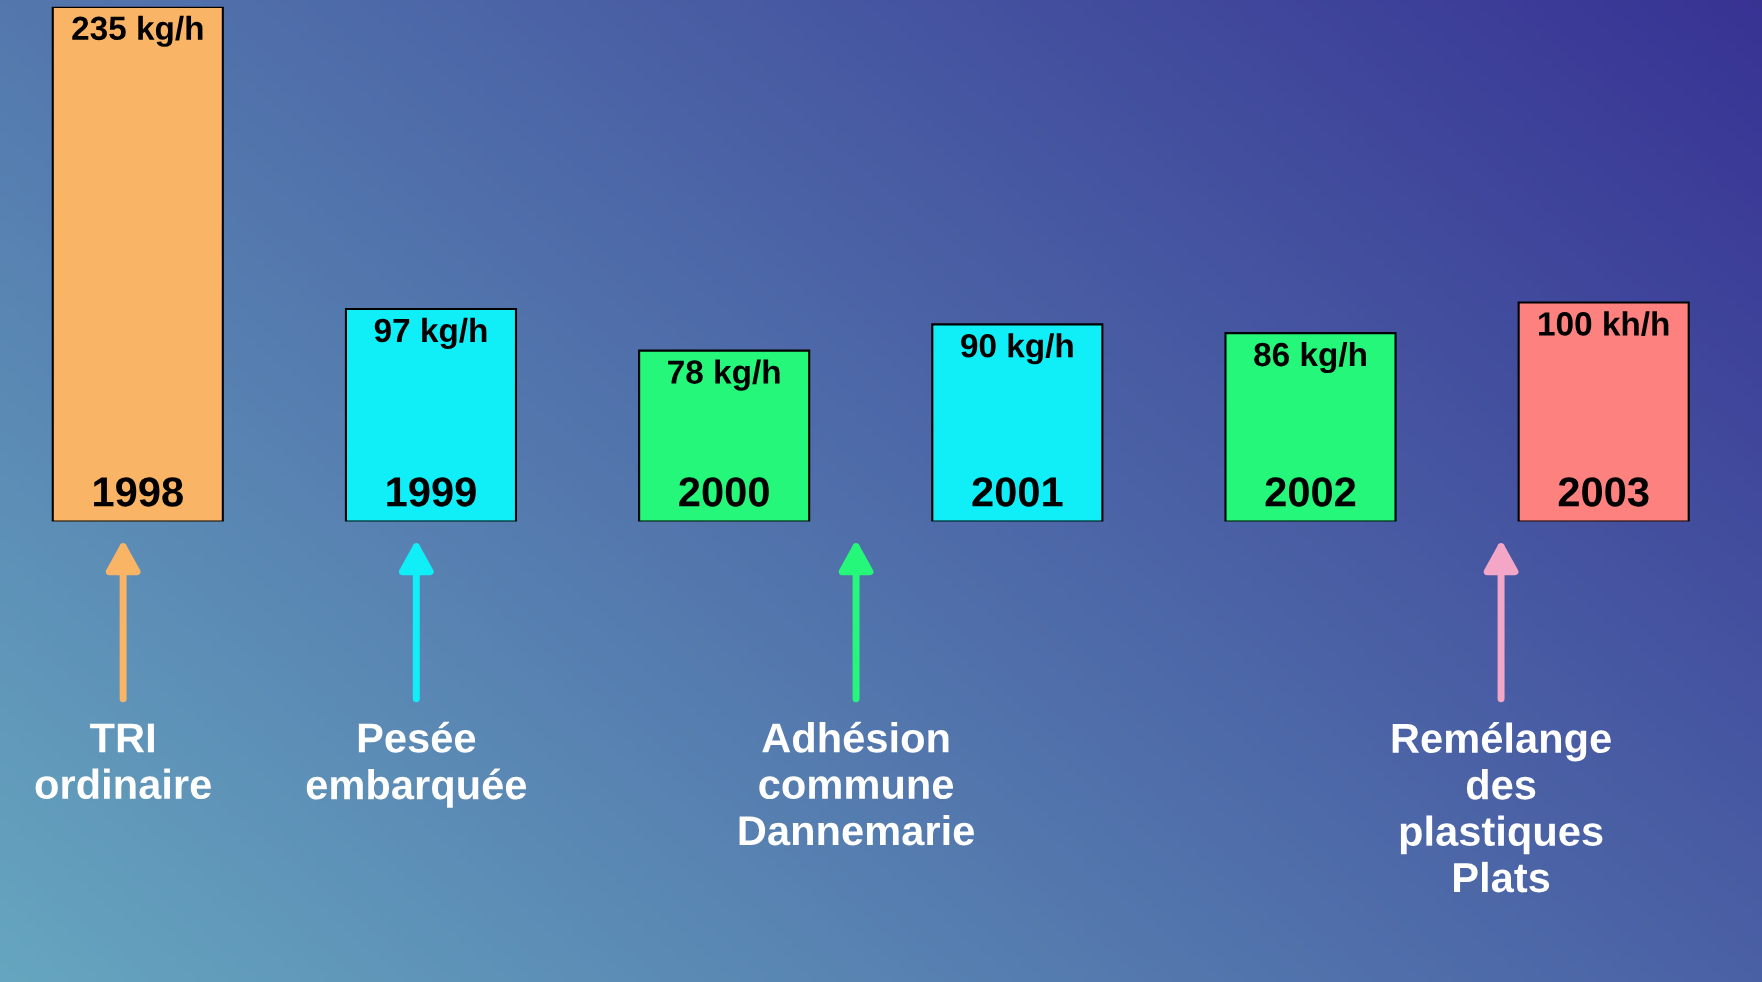  Describe the element at coordinates (1604, 324) in the screenshot. I see `data-label: 100 kh/h` at that location.